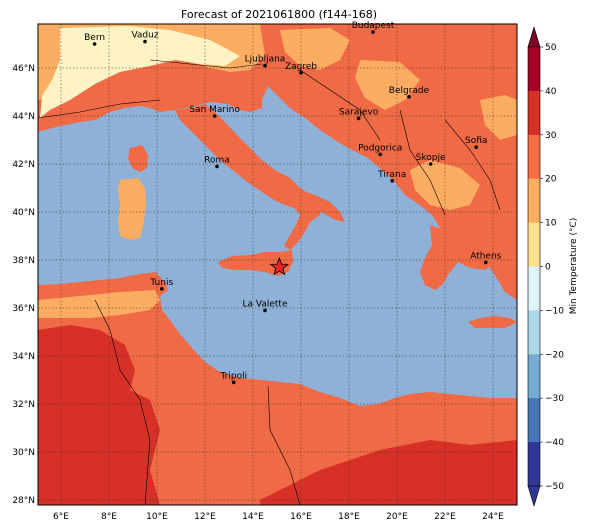 This screenshot has height=529, width=592. What do you see at coordinates (551, 48) in the screenshot?
I see `colorbar-tick-label: 50` at bounding box center [551, 48].